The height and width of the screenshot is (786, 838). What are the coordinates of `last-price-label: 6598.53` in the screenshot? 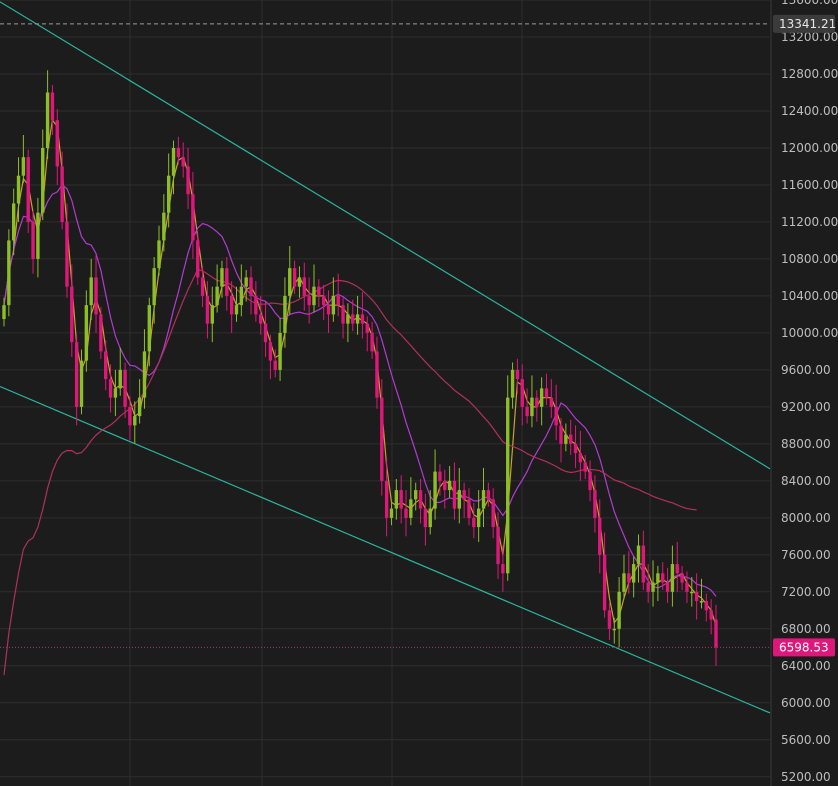 It's located at (804, 647).